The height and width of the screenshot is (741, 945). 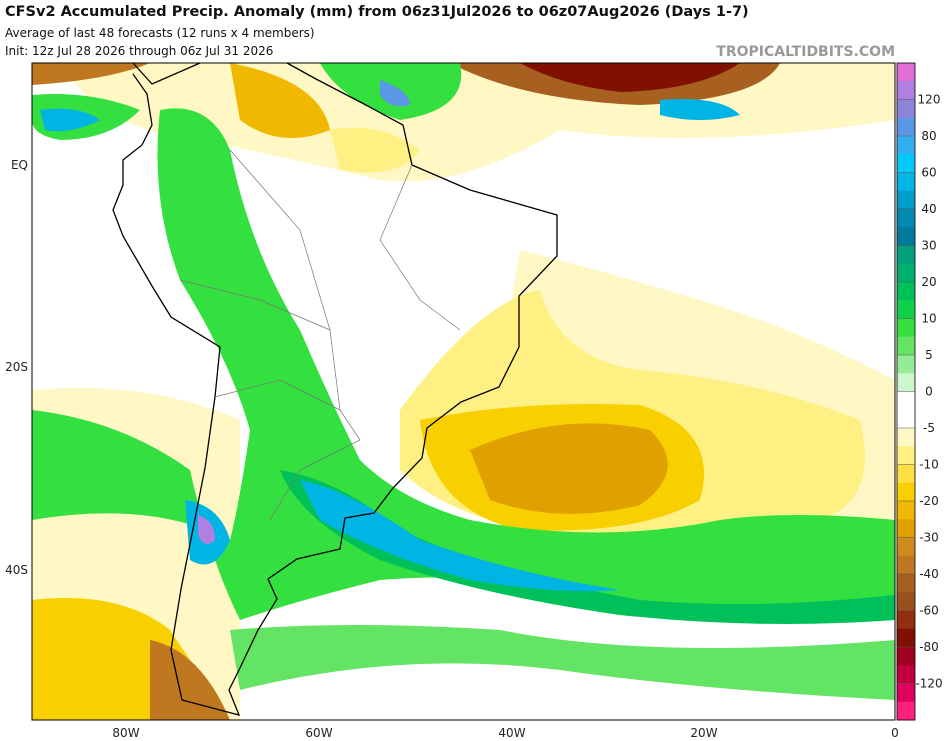 I want to click on colorbar-label: -60, so click(x=929, y=611).